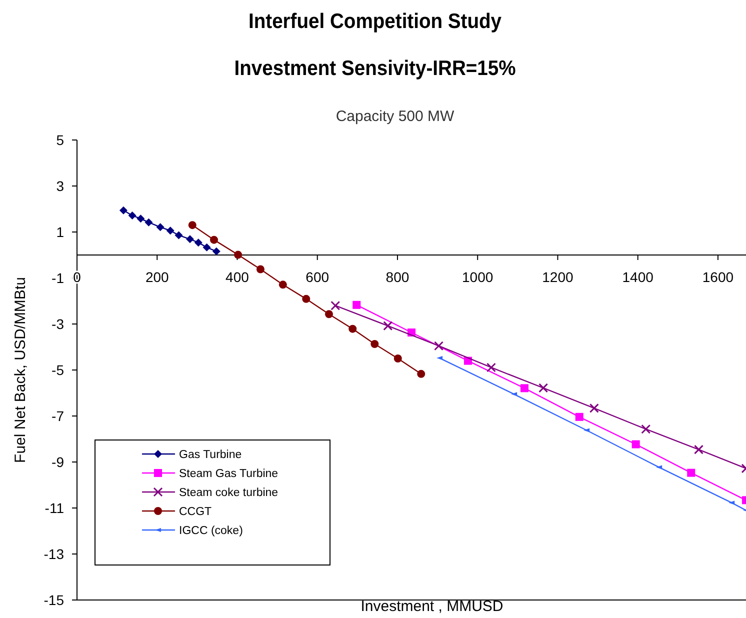  What do you see at coordinates (58, 462) in the screenshot?
I see `y-tick-label: -9` at bounding box center [58, 462].